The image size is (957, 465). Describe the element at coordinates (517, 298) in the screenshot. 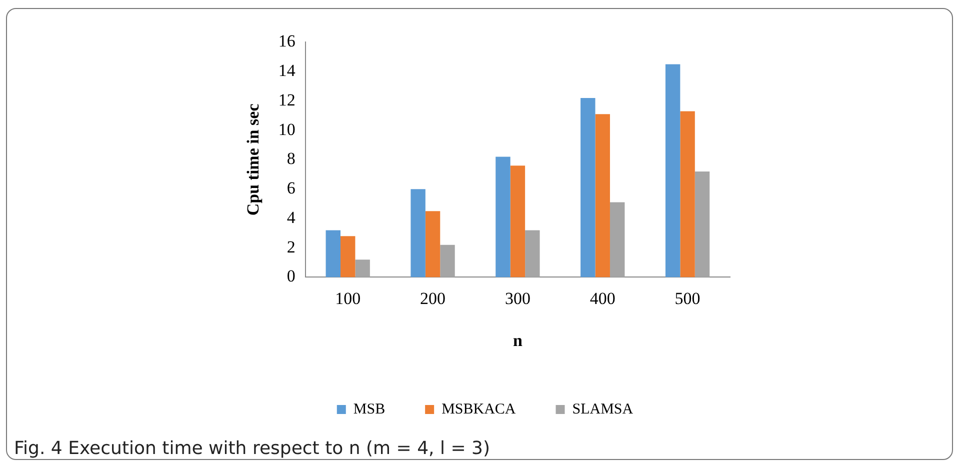

I see `x-tick-label: 300` at that location.